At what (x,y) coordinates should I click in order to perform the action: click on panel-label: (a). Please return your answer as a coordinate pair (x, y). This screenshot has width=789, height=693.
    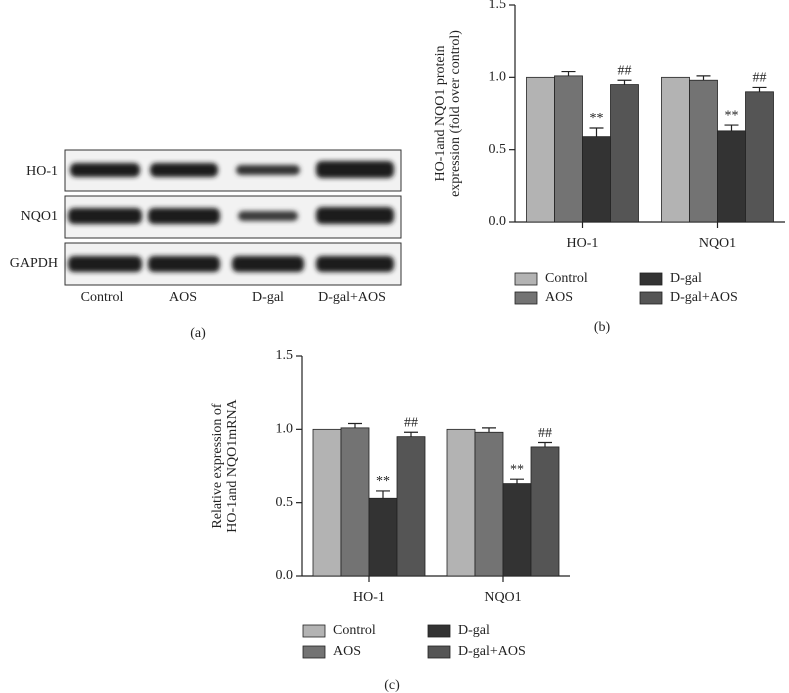
    Looking at the image, I should click on (198, 333).